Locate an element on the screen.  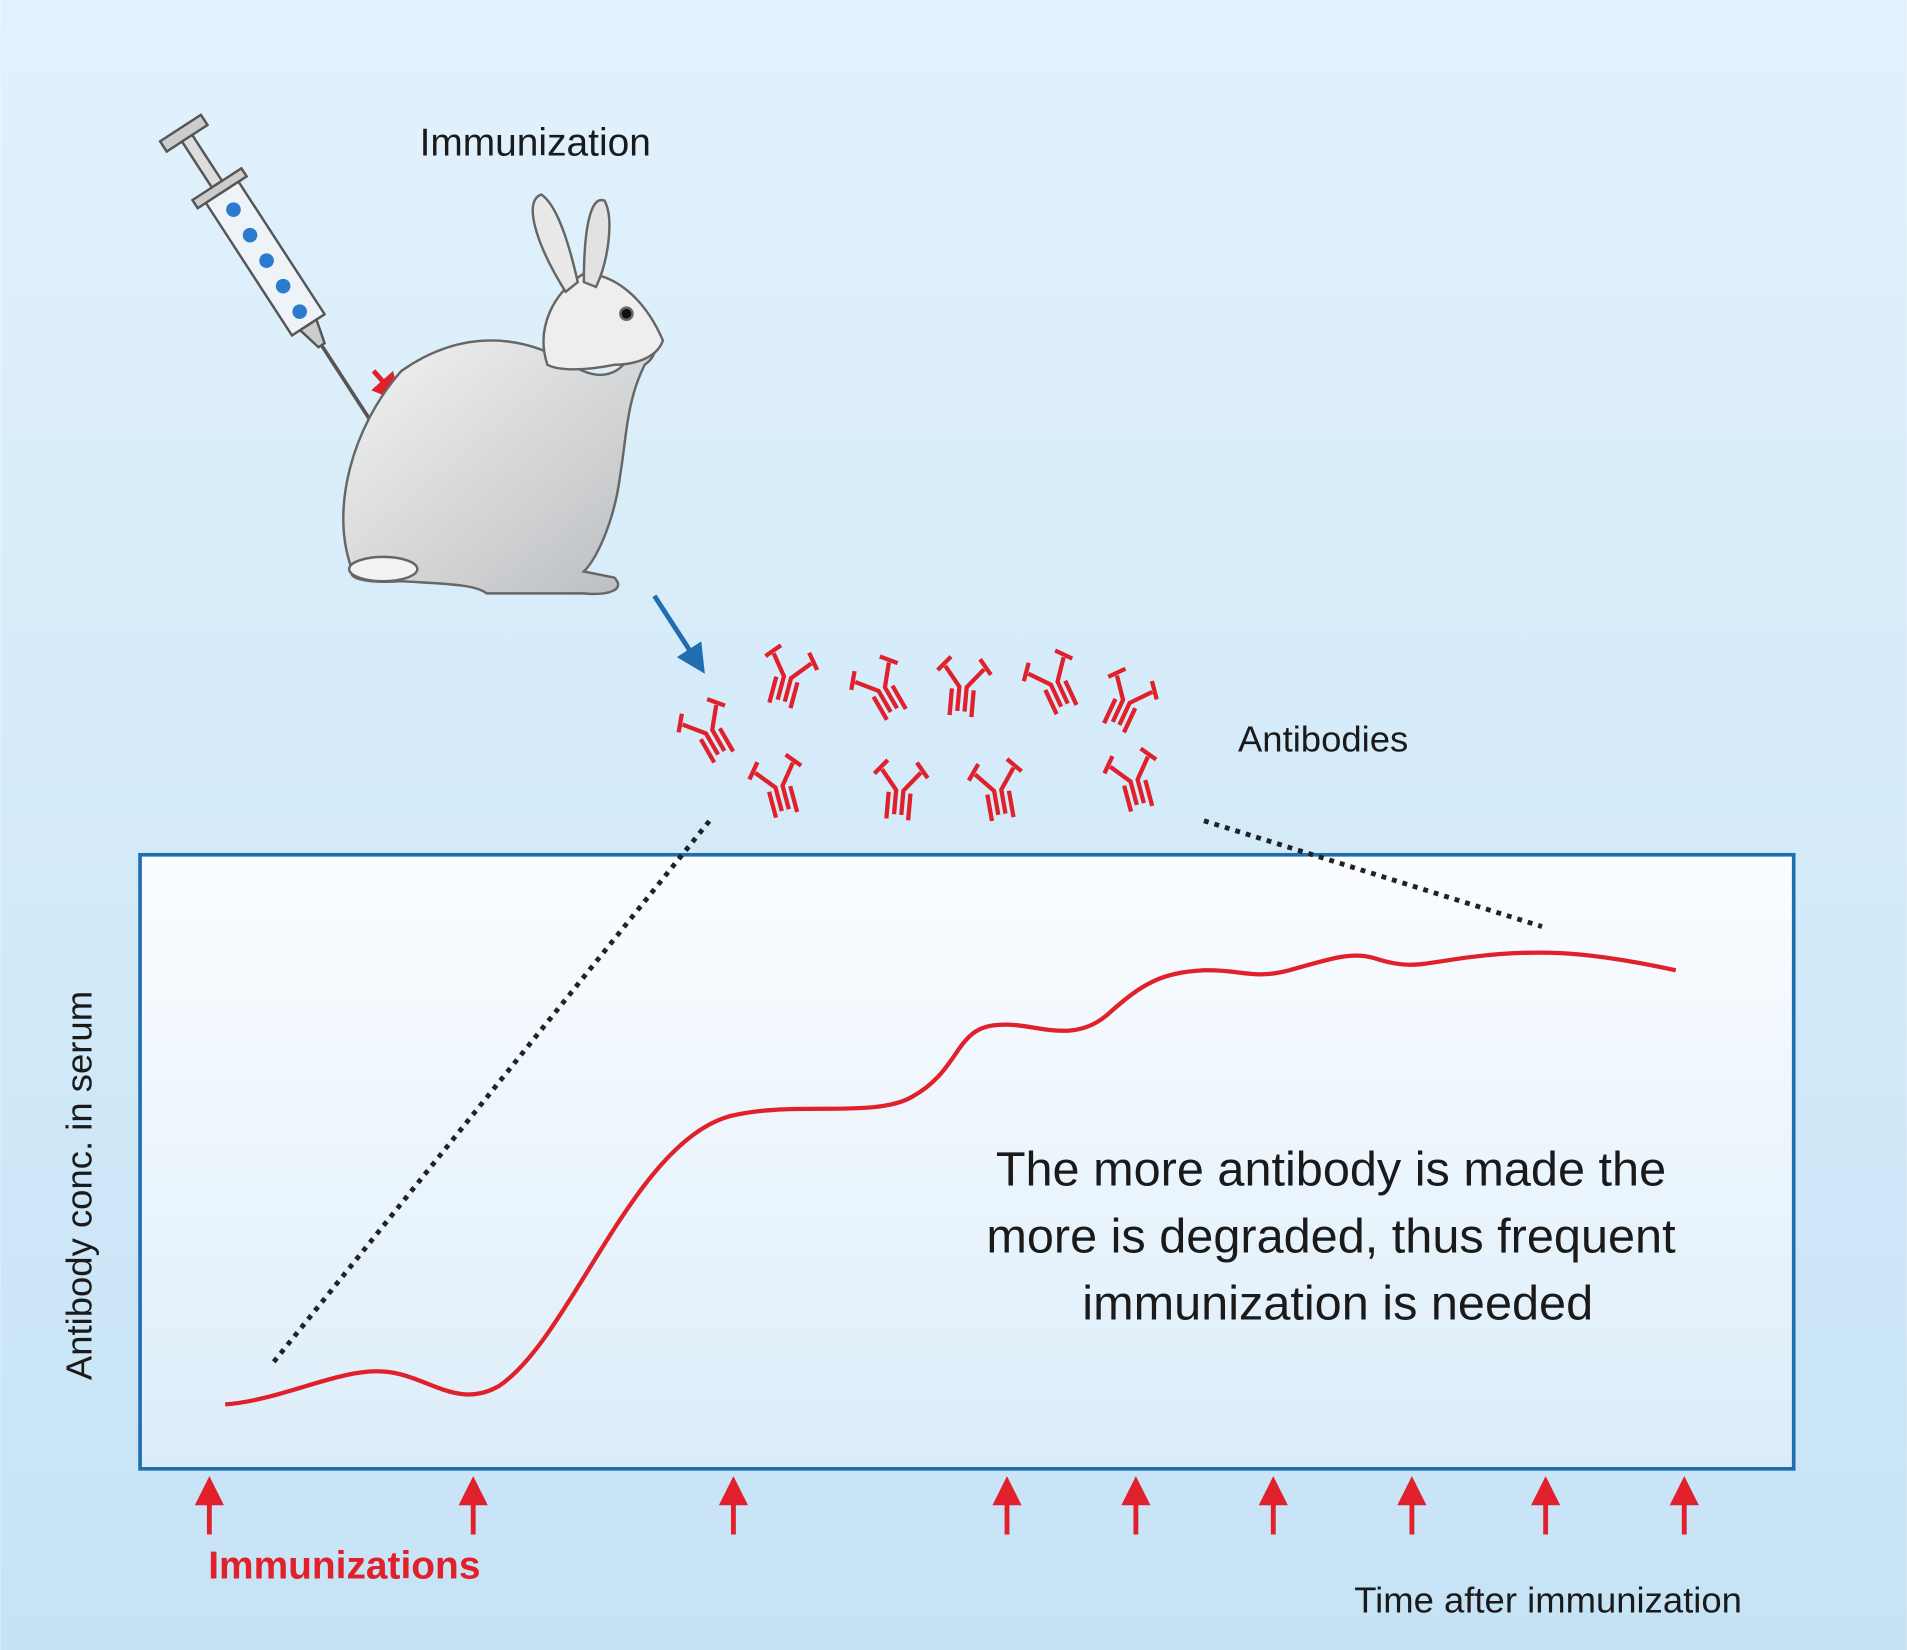
immunization-label: Immunization is located at coordinates (535, 143).